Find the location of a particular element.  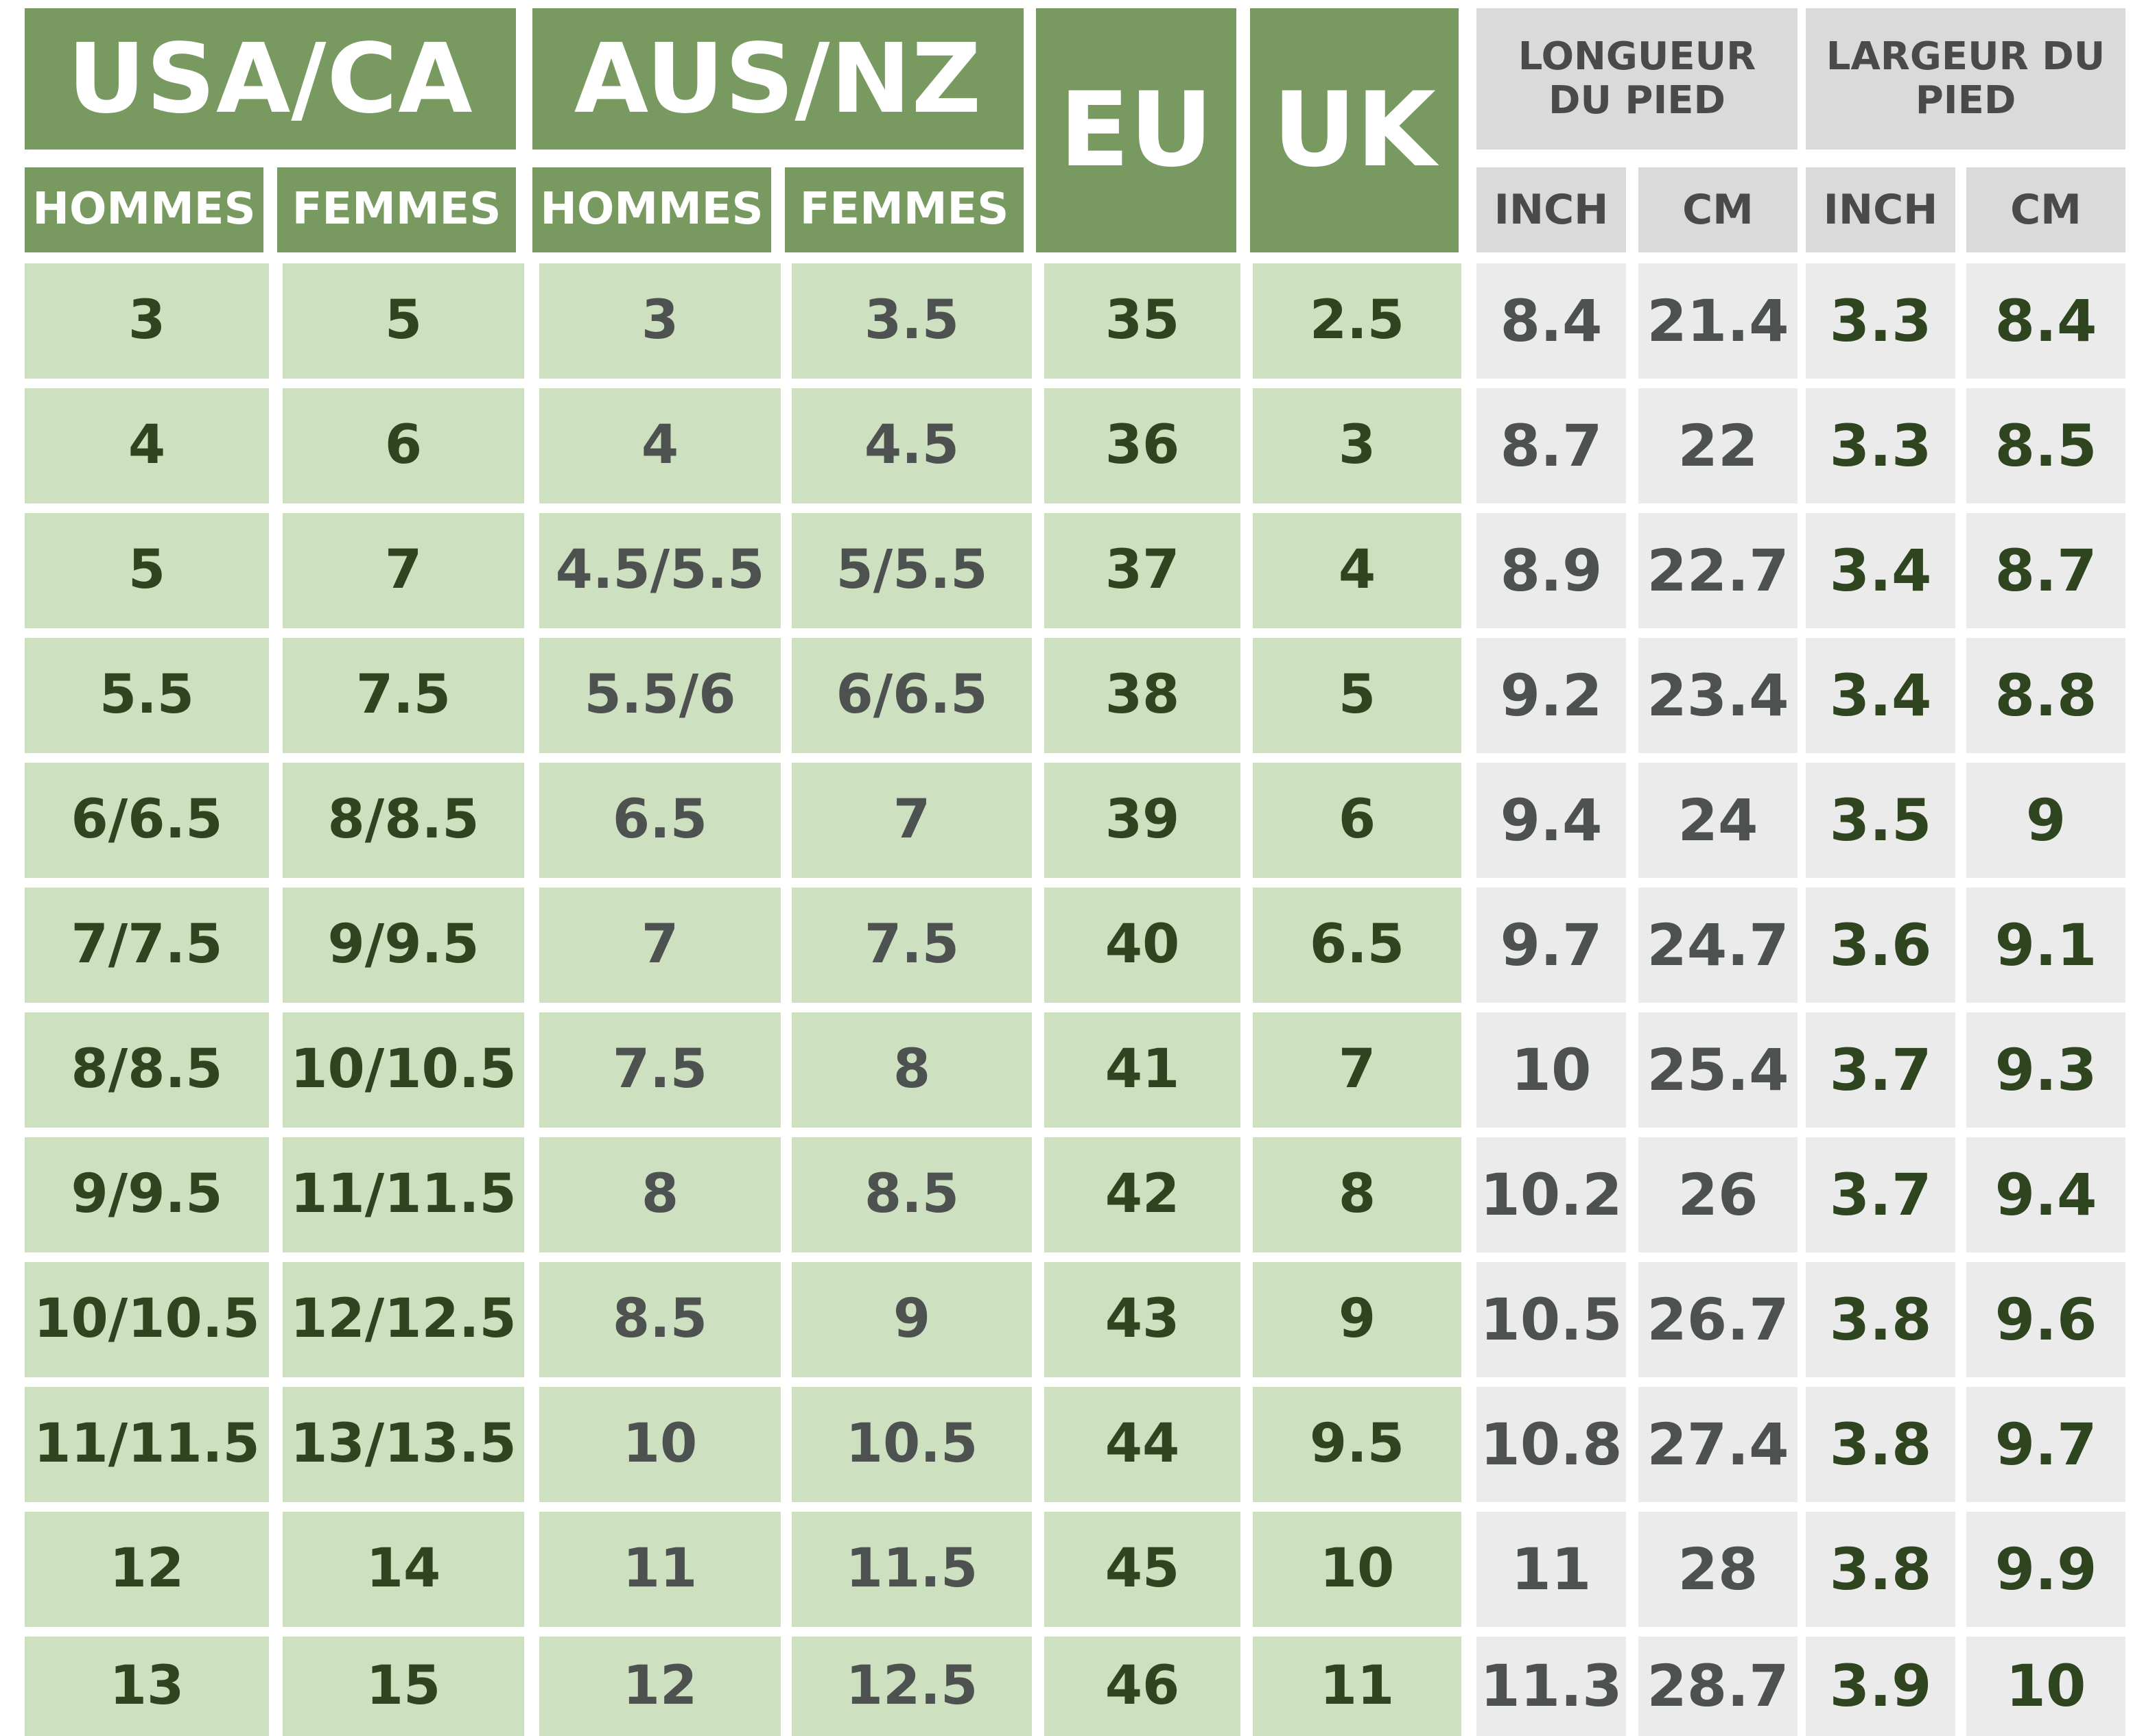

cell-uk: 9 is located at coordinates (1357, 1319).